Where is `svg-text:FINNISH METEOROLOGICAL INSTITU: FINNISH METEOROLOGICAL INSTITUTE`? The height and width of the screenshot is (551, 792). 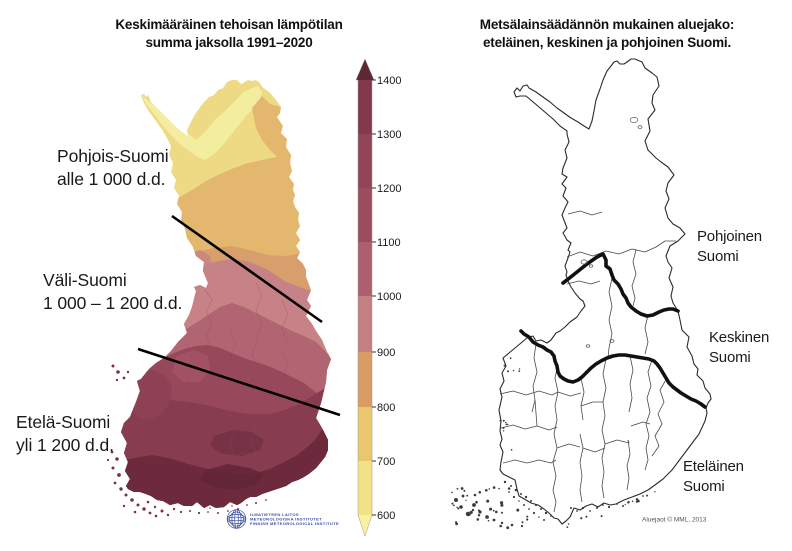
svg-text:FINNISH METEOROLOGICAL INSTITU: FINNISH METEOROLOGICAL INSTITUTE is located at coordinates (294, 523).